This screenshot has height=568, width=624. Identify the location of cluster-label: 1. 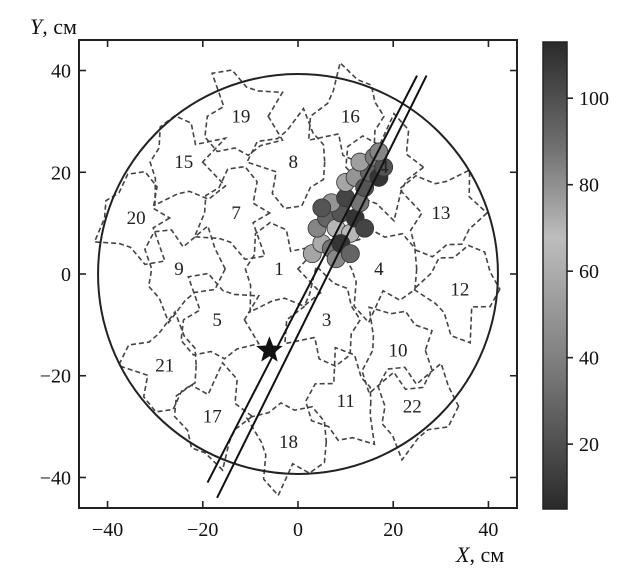
(279, 269).